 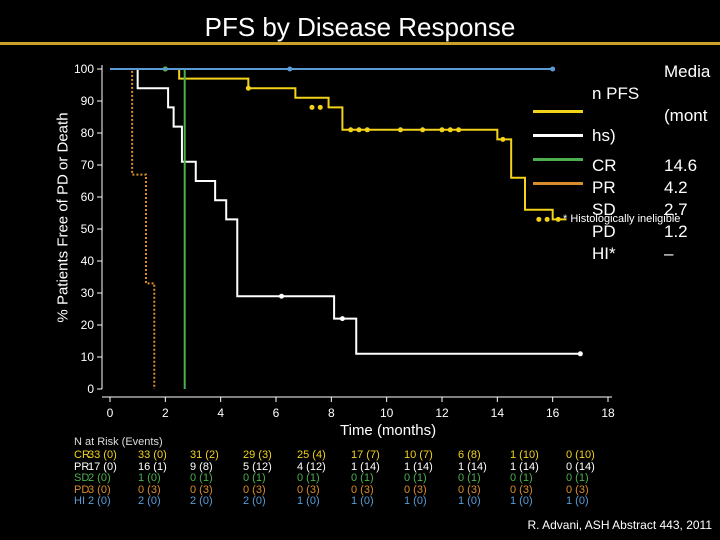 What do you see at coordinates (686, 115) in the screenshot?
I see `legend-header-3: (mont` at bounding box center [686, 115].